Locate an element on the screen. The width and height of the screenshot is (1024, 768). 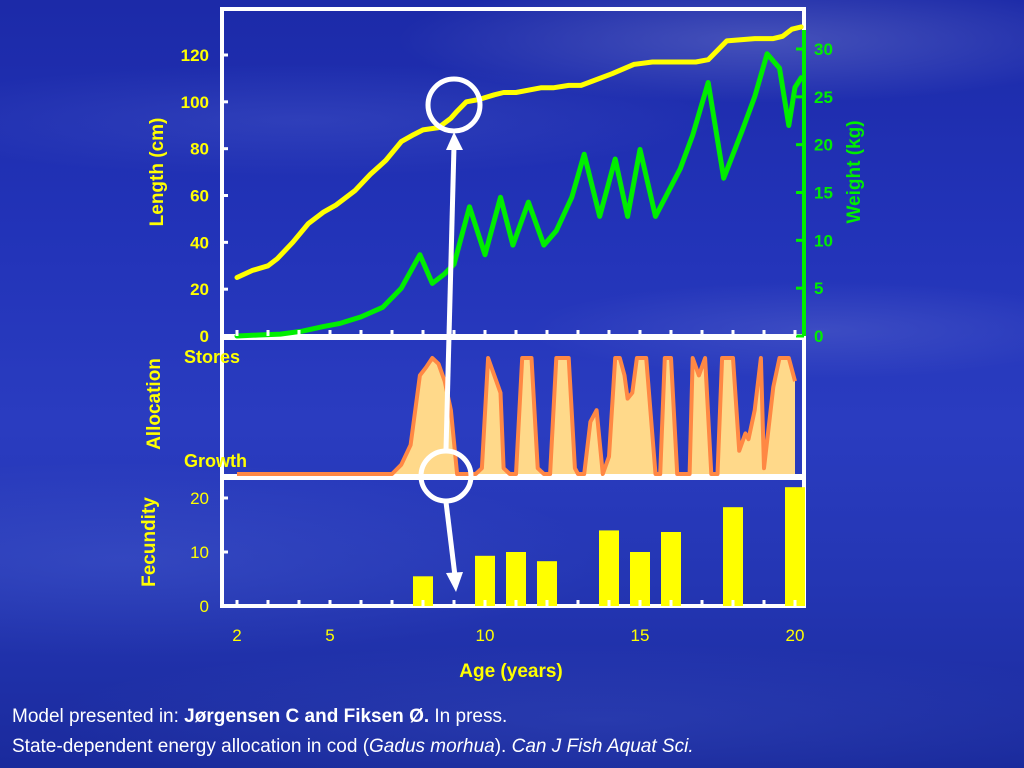
weight-tick-label: 15 is located at coordinates (823, 193).